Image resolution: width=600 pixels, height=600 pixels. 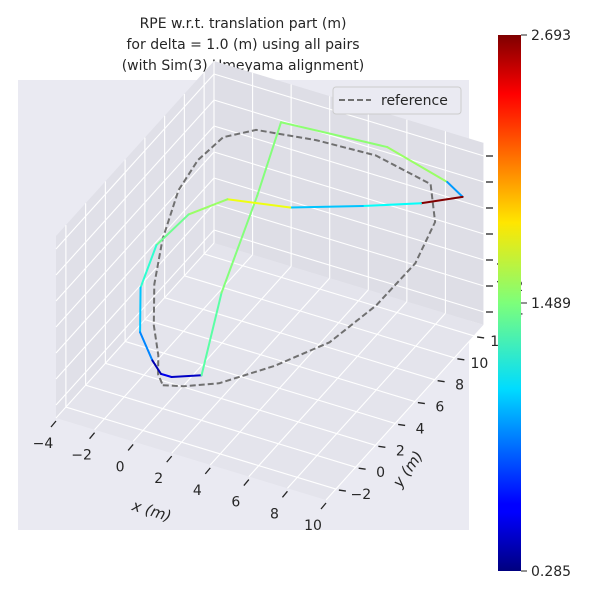 I want to click on x-tick-label: 0, so click(x=120, y=467).